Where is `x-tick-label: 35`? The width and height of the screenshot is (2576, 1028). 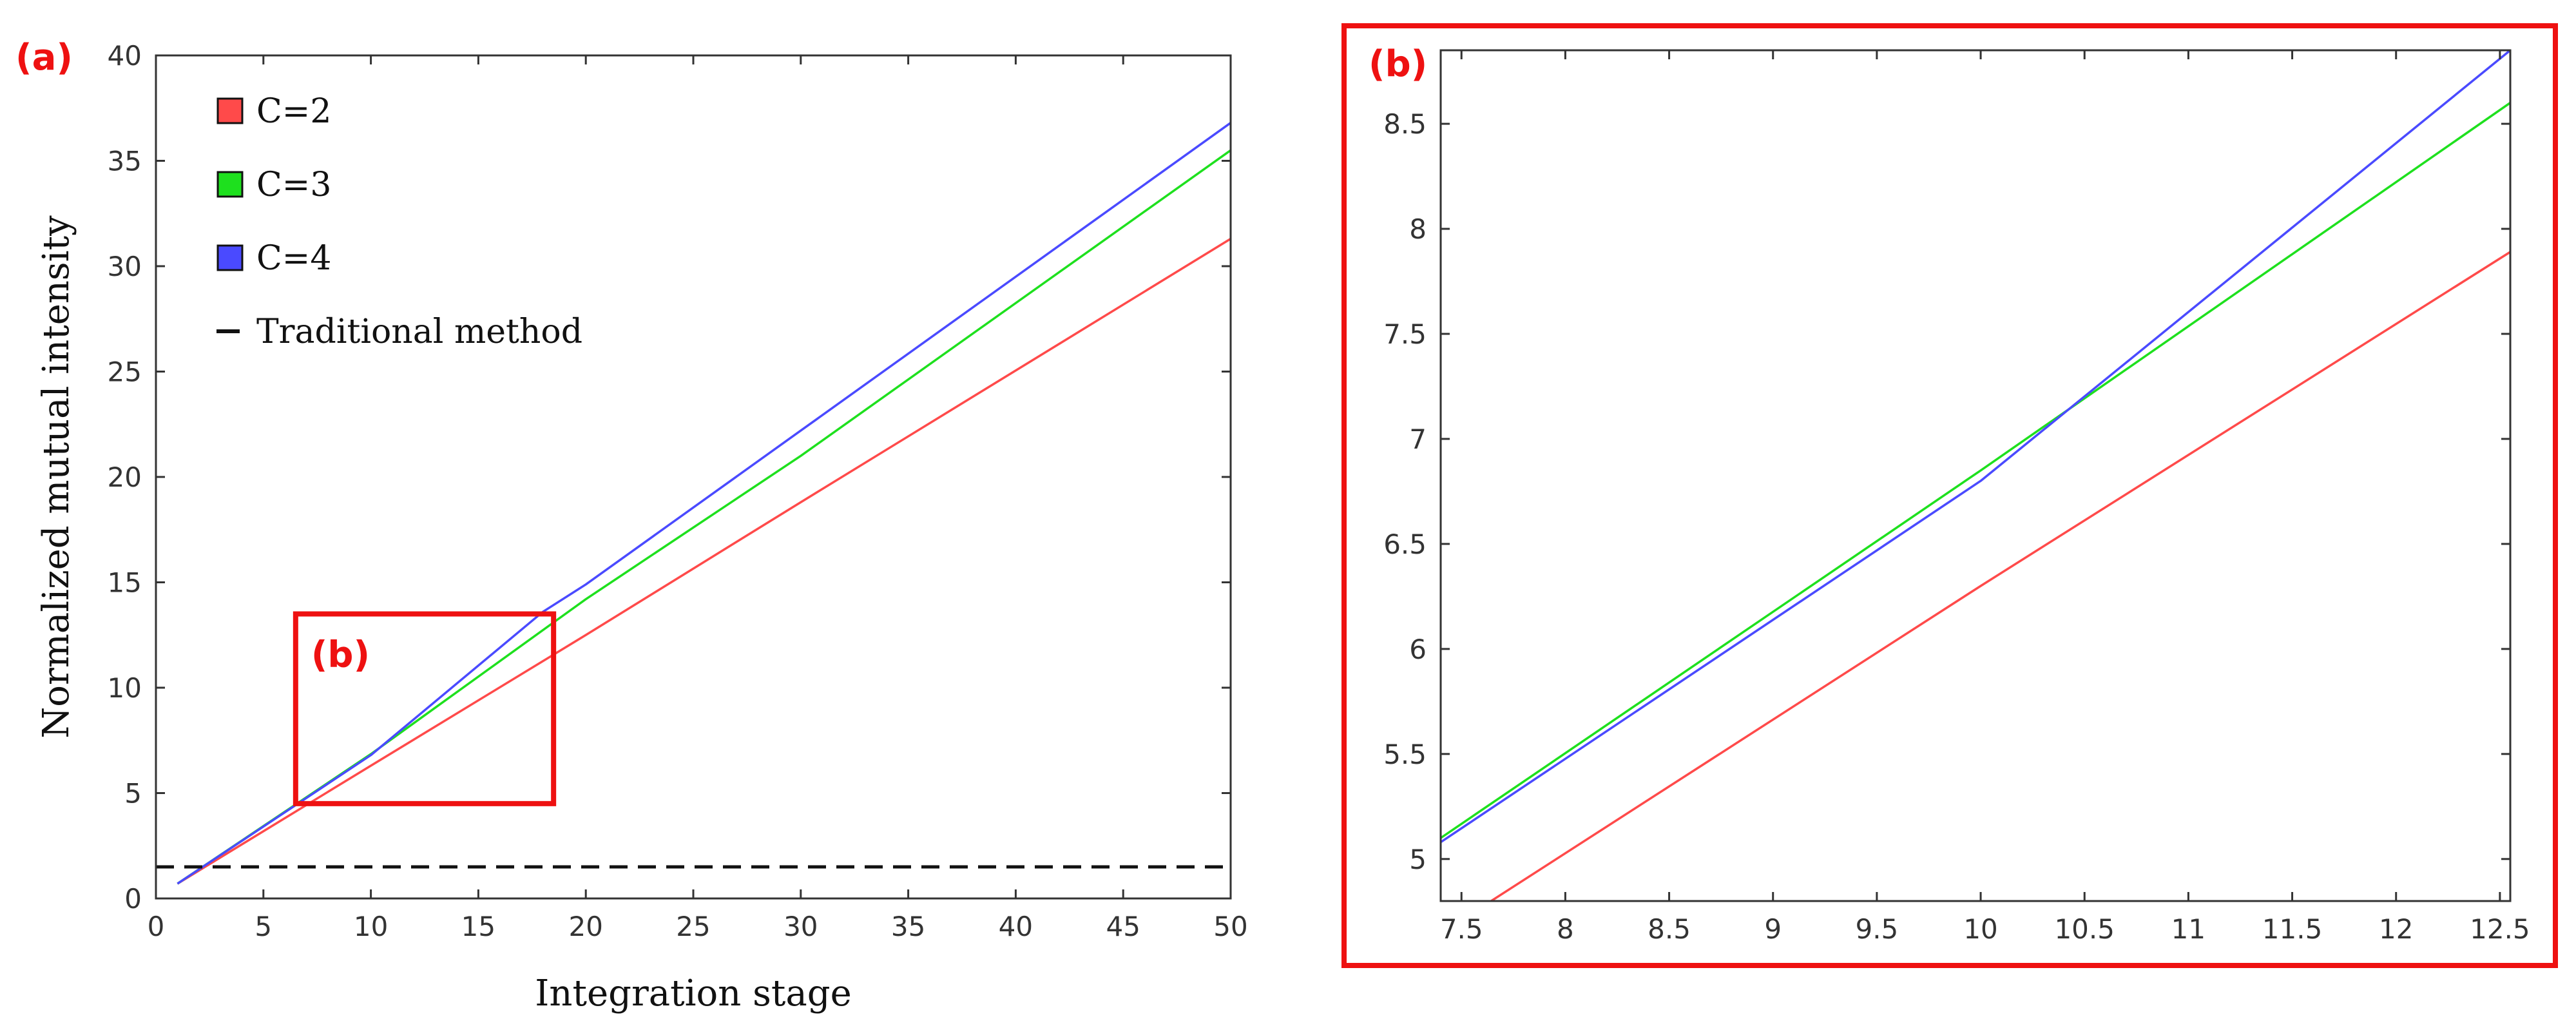
x-tick-label: 35 is located at coordinates (908, 926).